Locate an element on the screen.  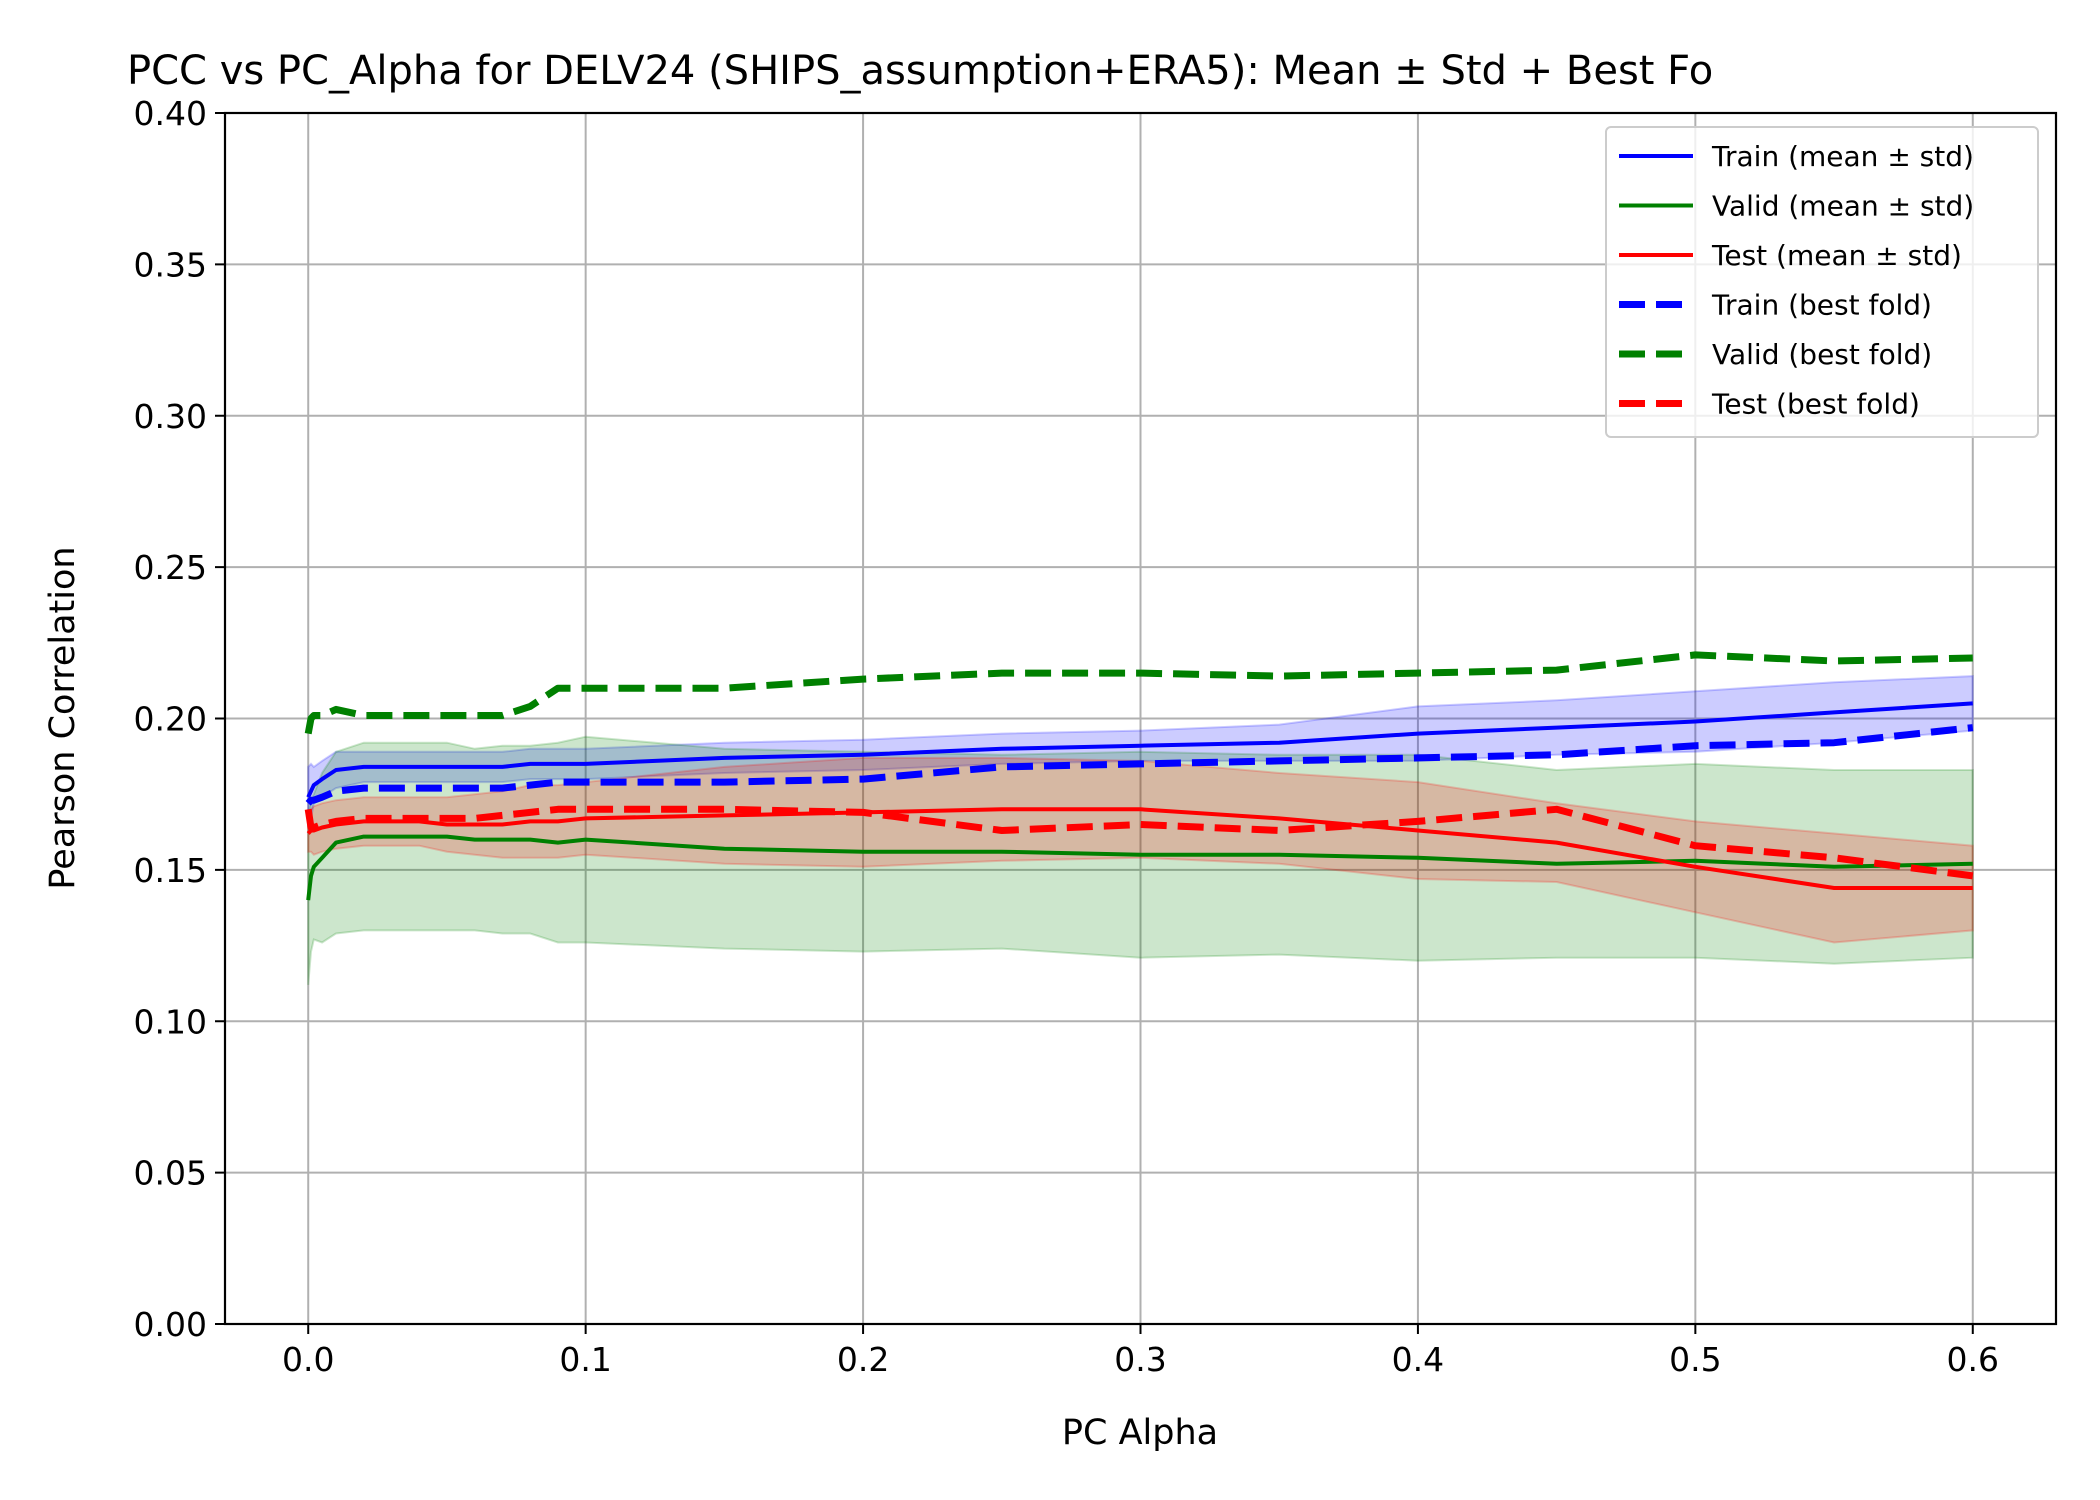
y-tick-label: 0.05 is located at coordinates (170, 1173).